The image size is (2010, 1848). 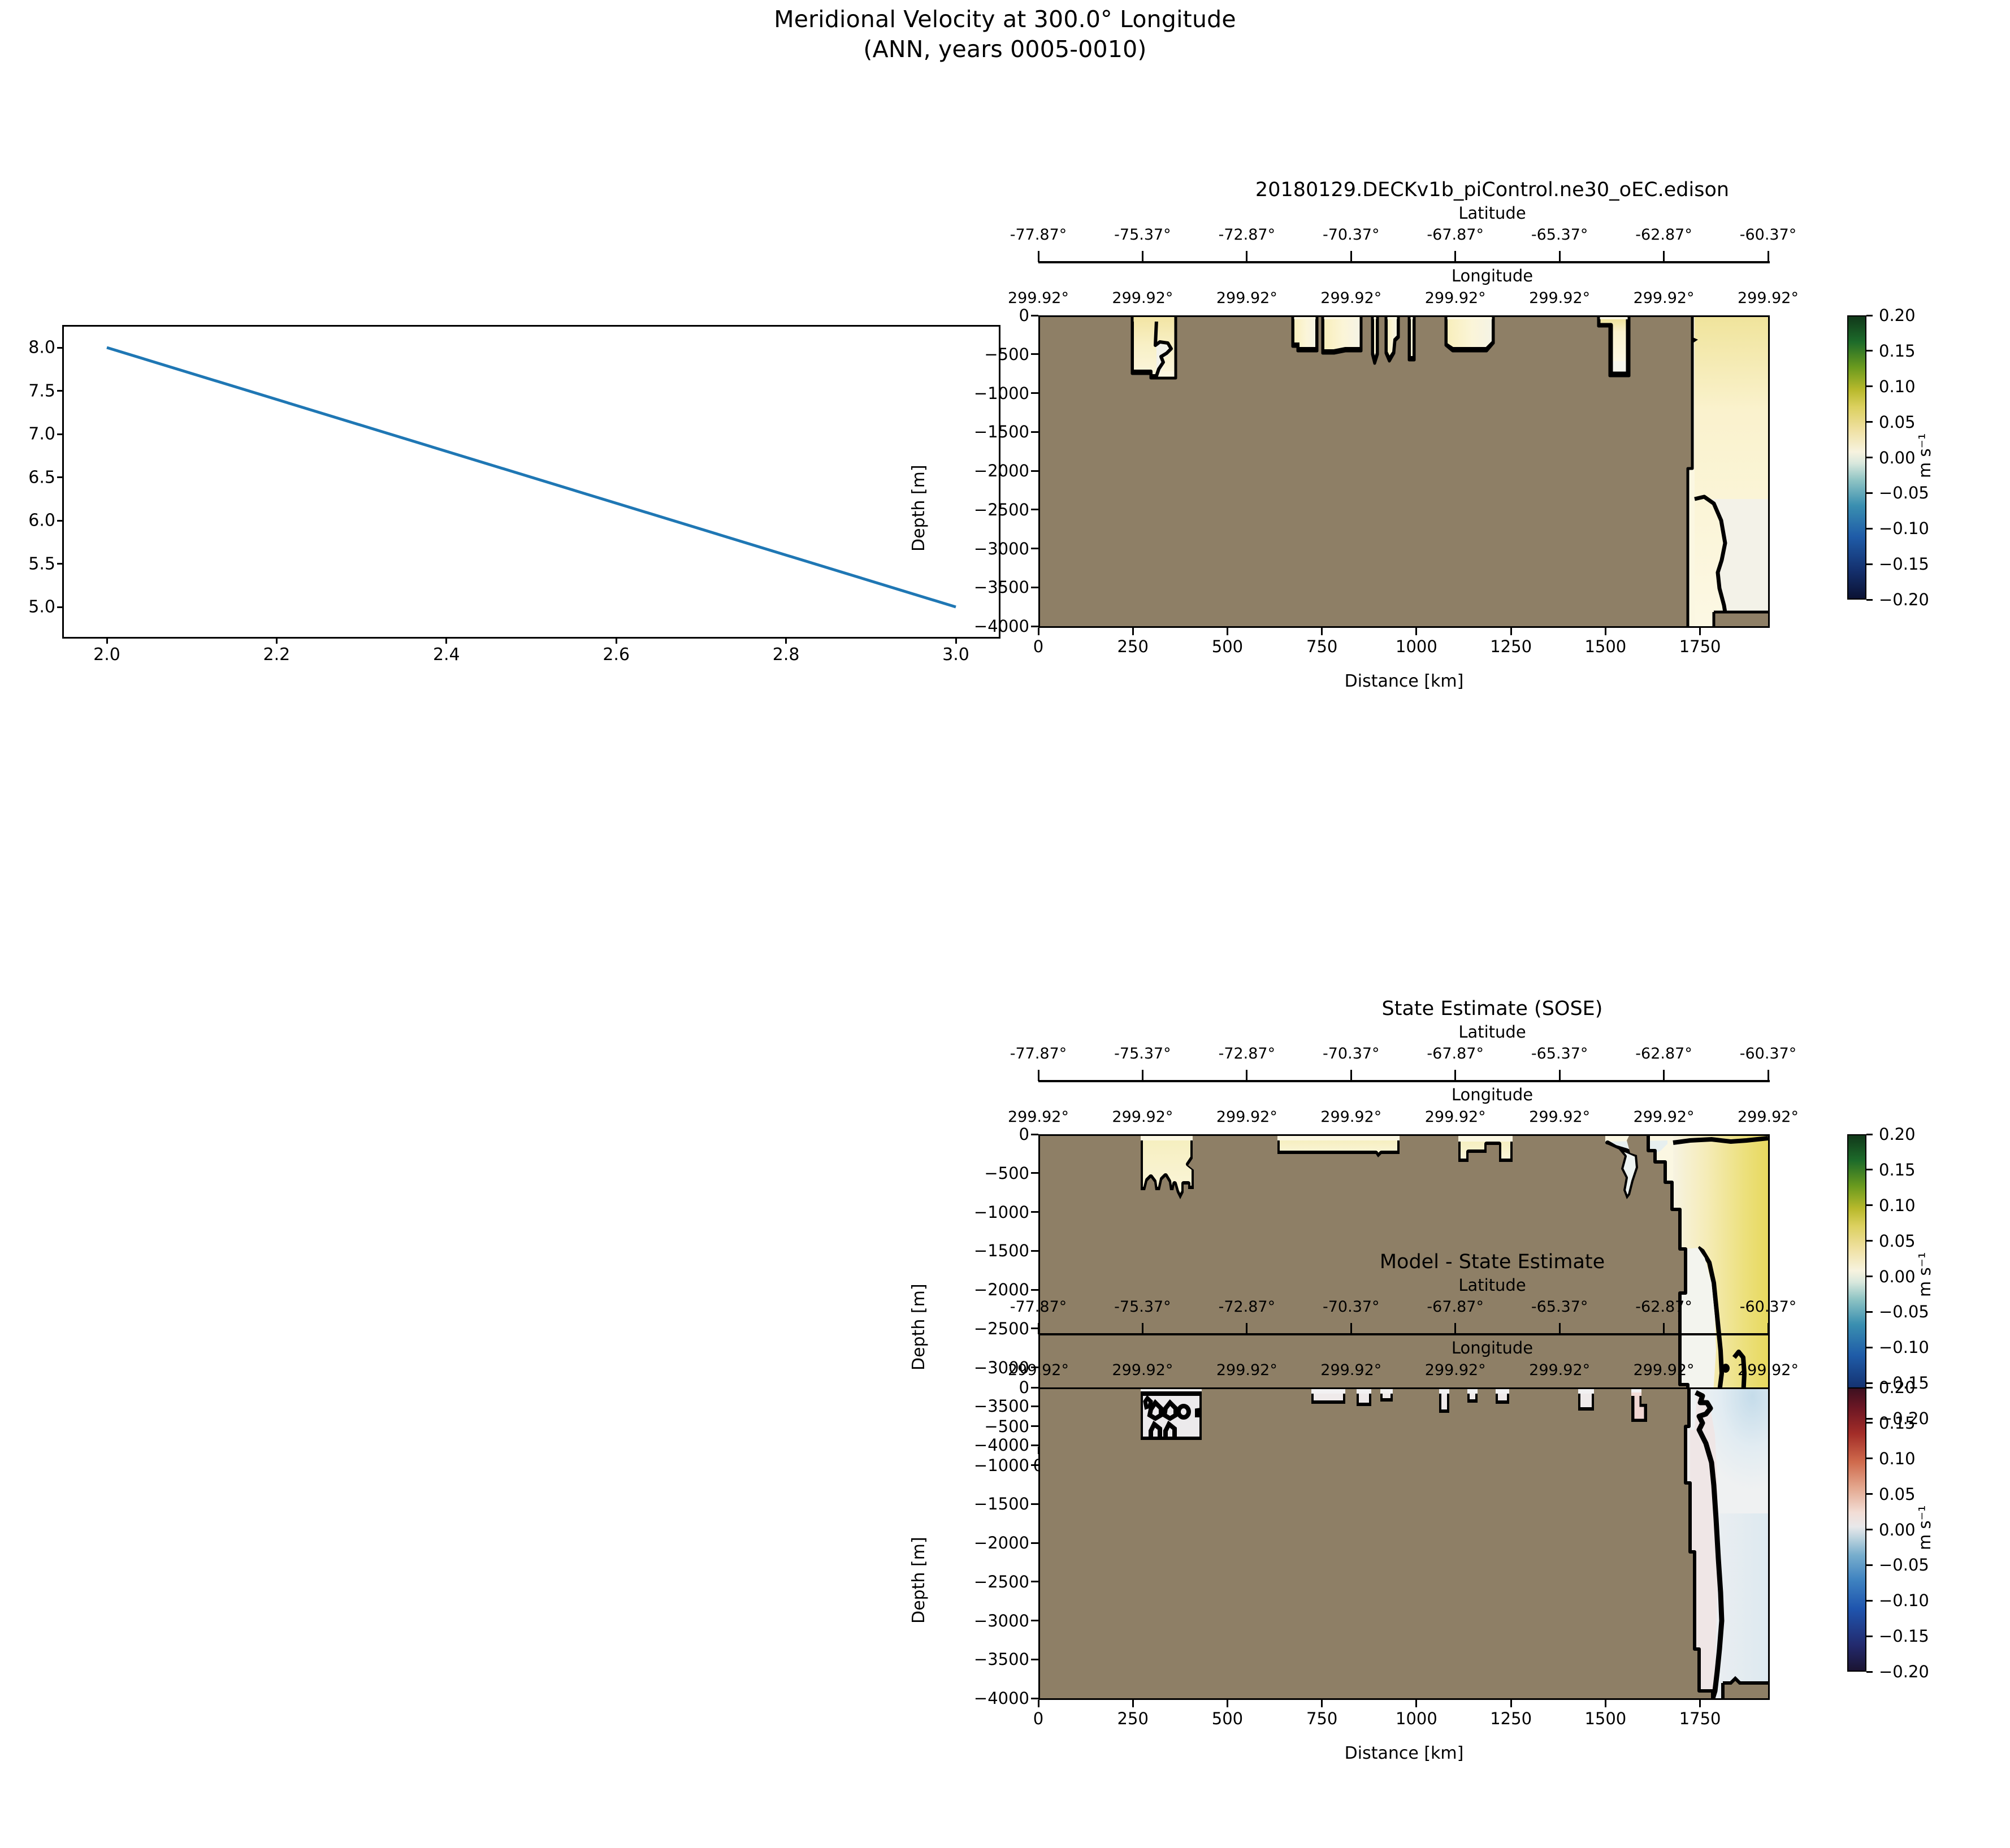 I want to click on section-plot-area, so click(x=1404, y=471).